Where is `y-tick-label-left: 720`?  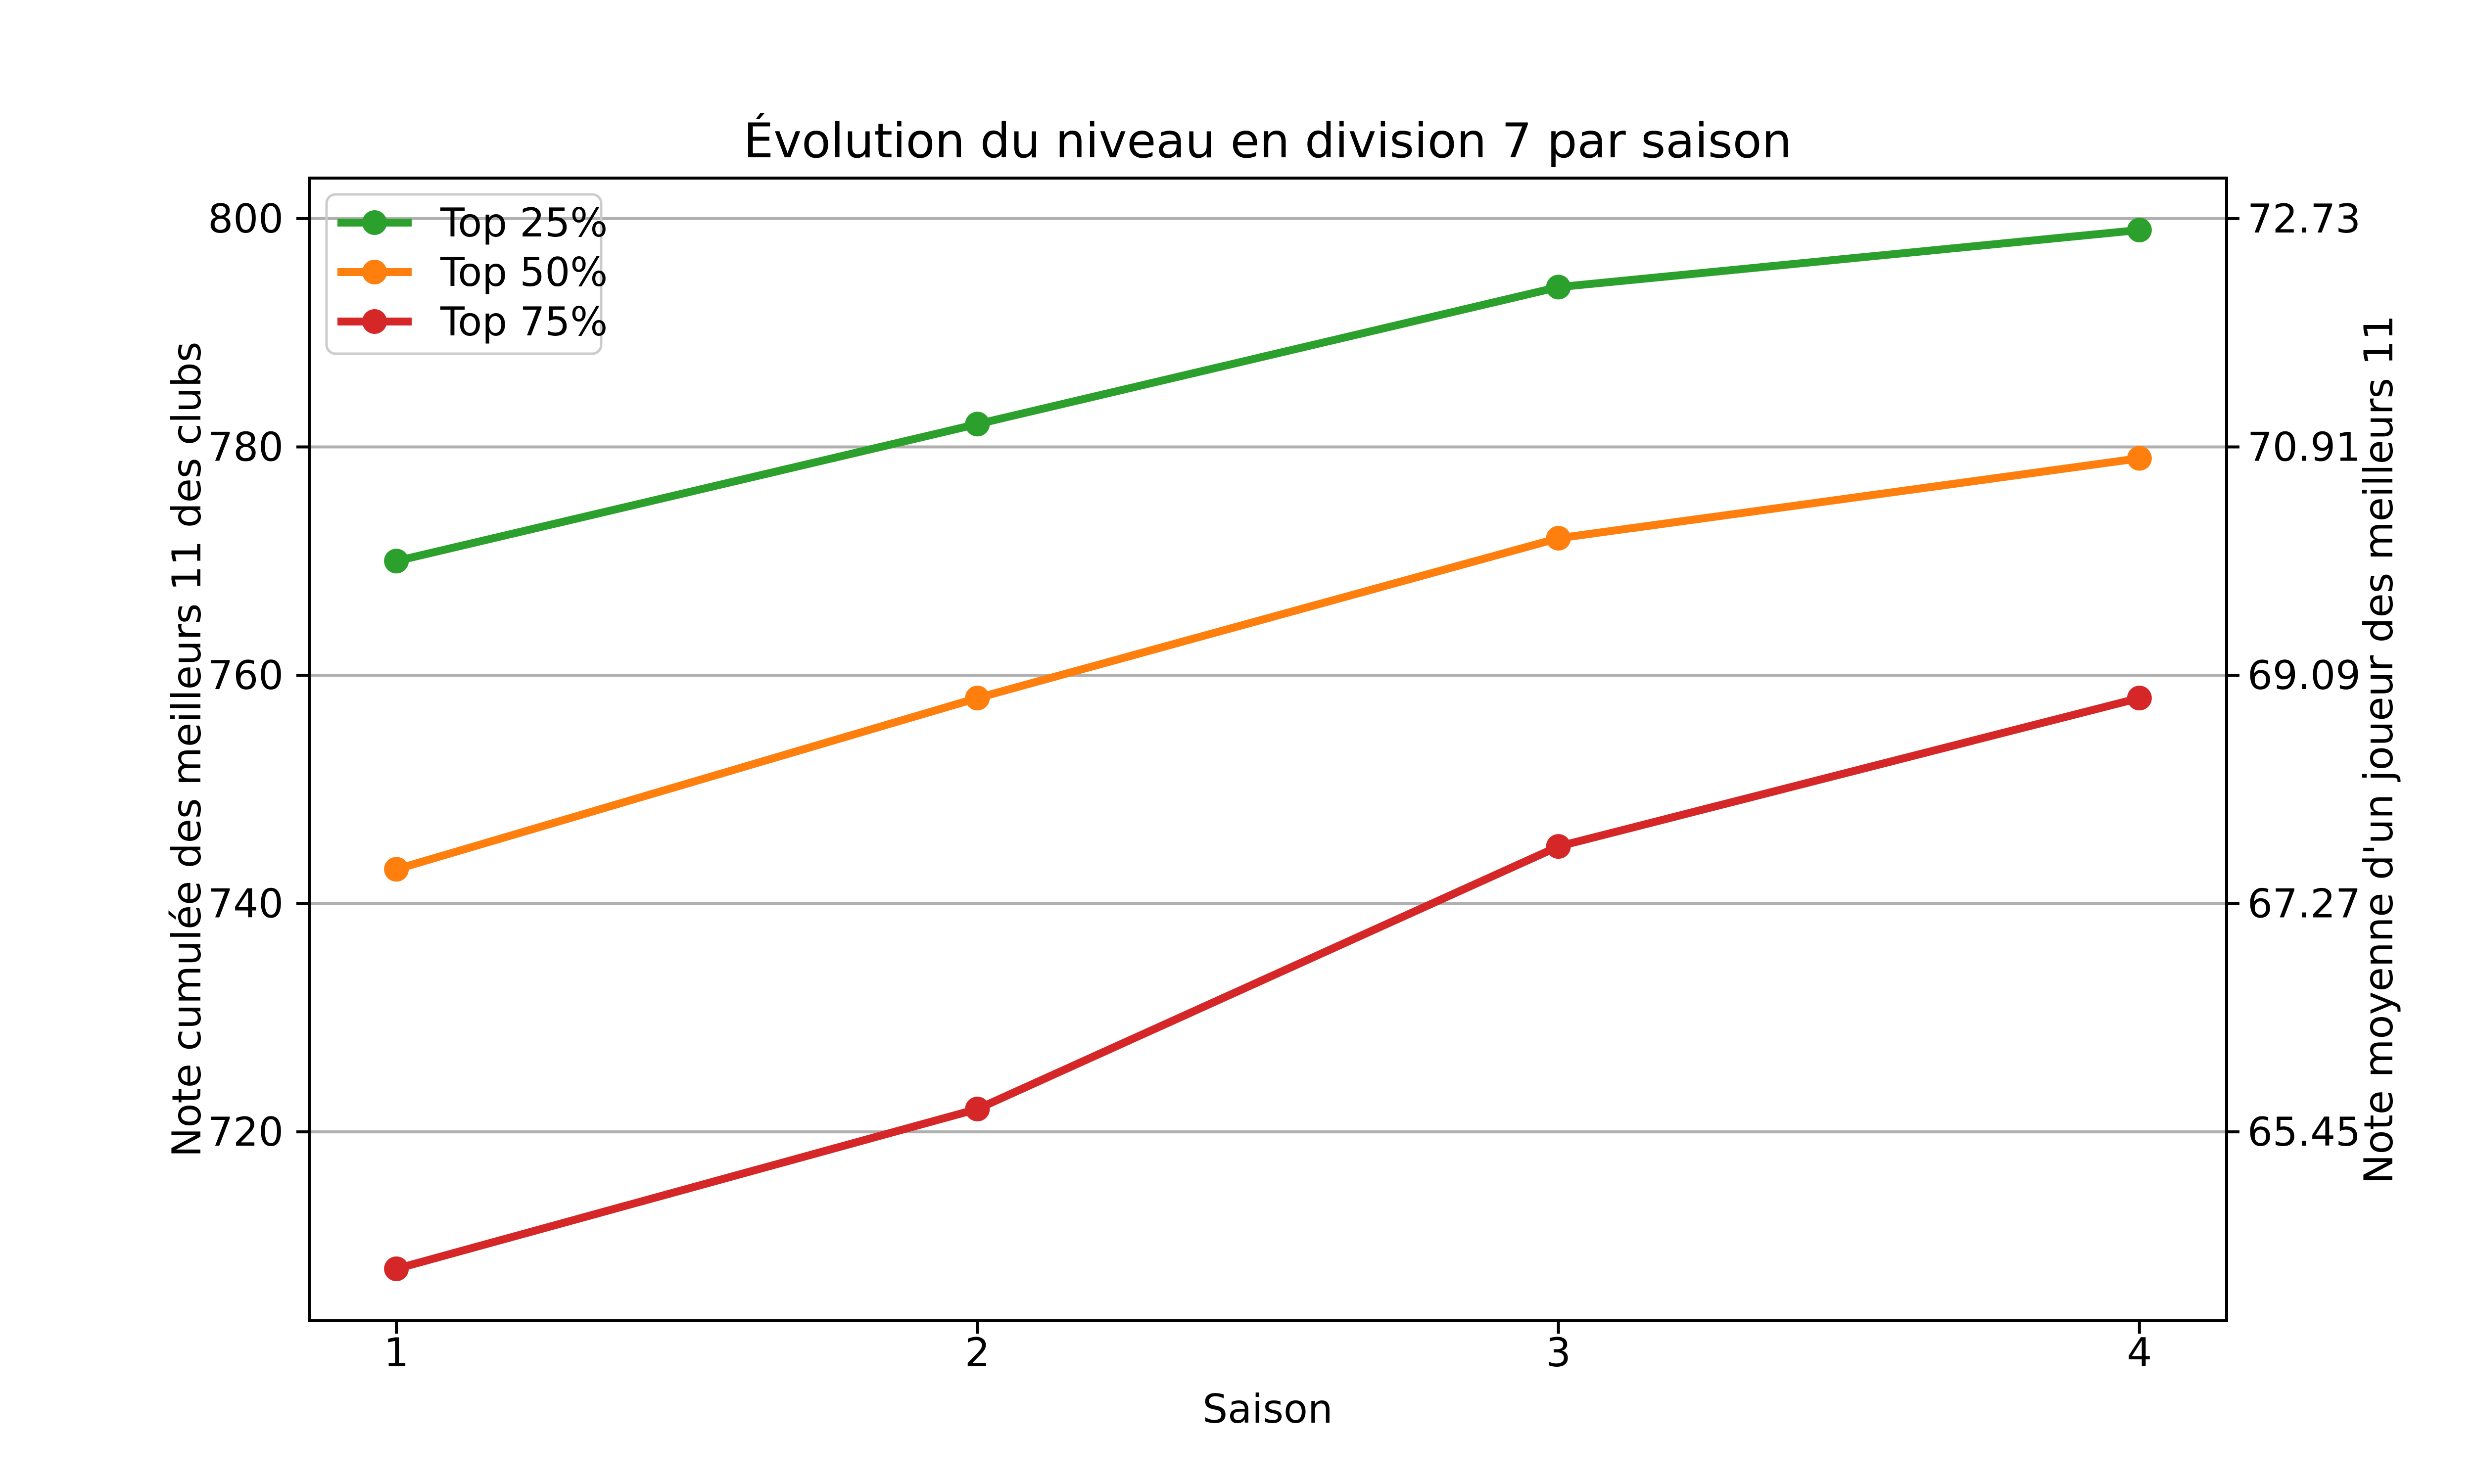
y-tick-label-left: 720 is located at coordinates (246, 1132).